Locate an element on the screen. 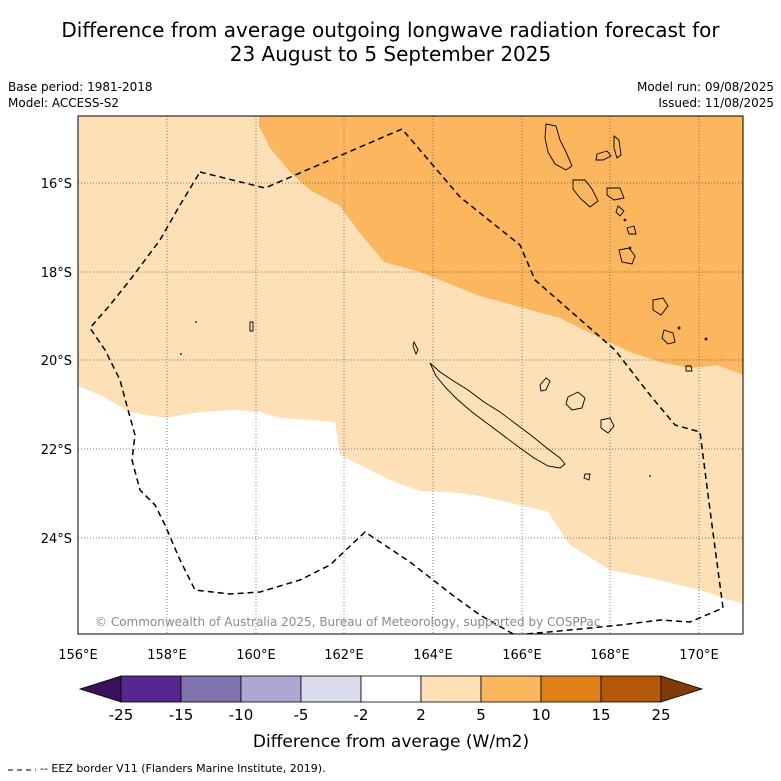  vanuatu-islands is located at coordinates (626, 247).